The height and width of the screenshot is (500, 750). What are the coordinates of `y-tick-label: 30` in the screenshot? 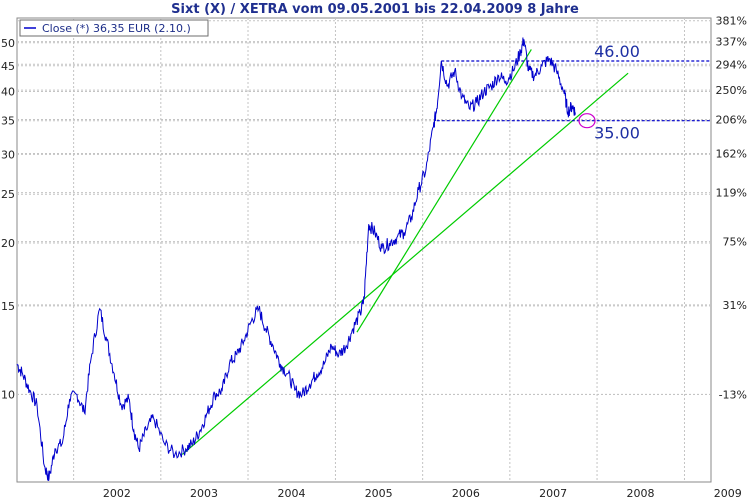 It's located at (8, 154).